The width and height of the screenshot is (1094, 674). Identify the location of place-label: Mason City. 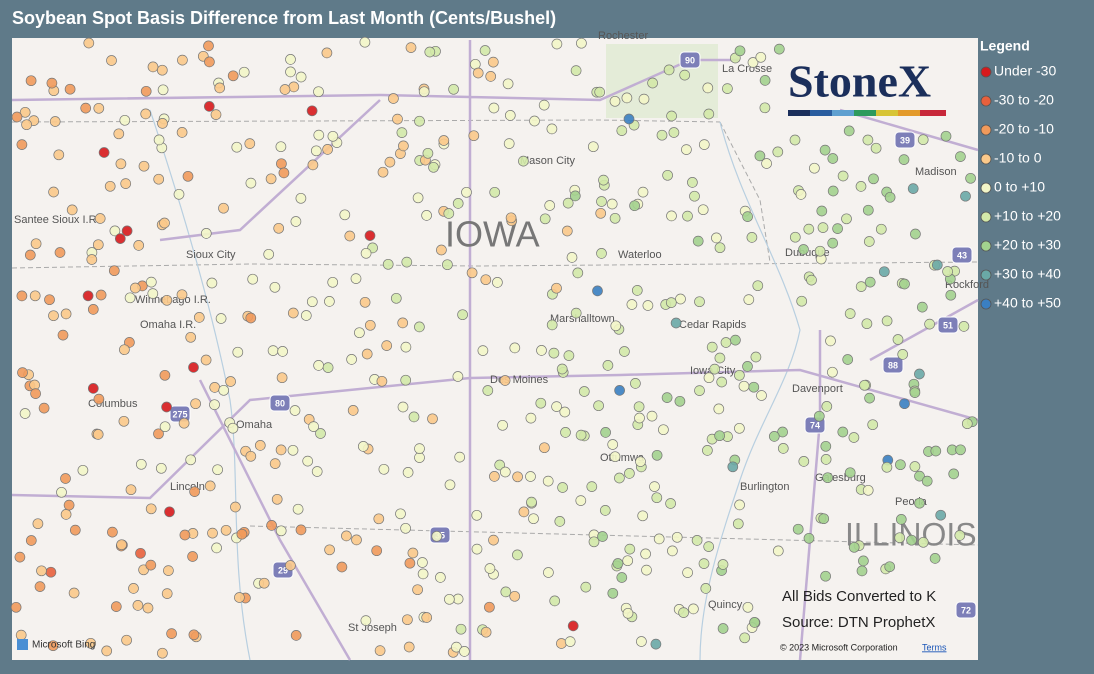
(548, 161).